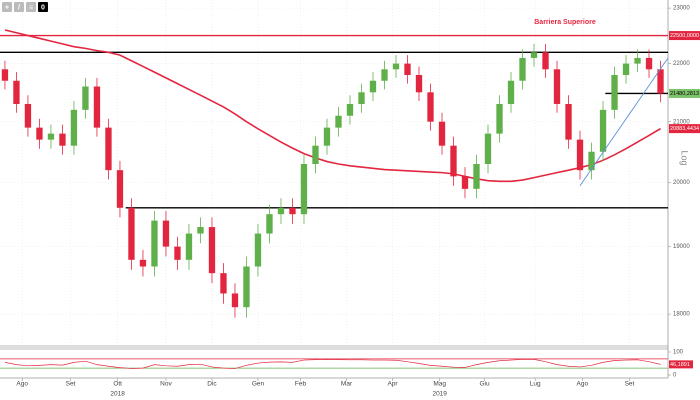 Image resolution: width=700 pixels, height=400 pixels. I want to click on toolbar-icon: /, so click(19, 7).